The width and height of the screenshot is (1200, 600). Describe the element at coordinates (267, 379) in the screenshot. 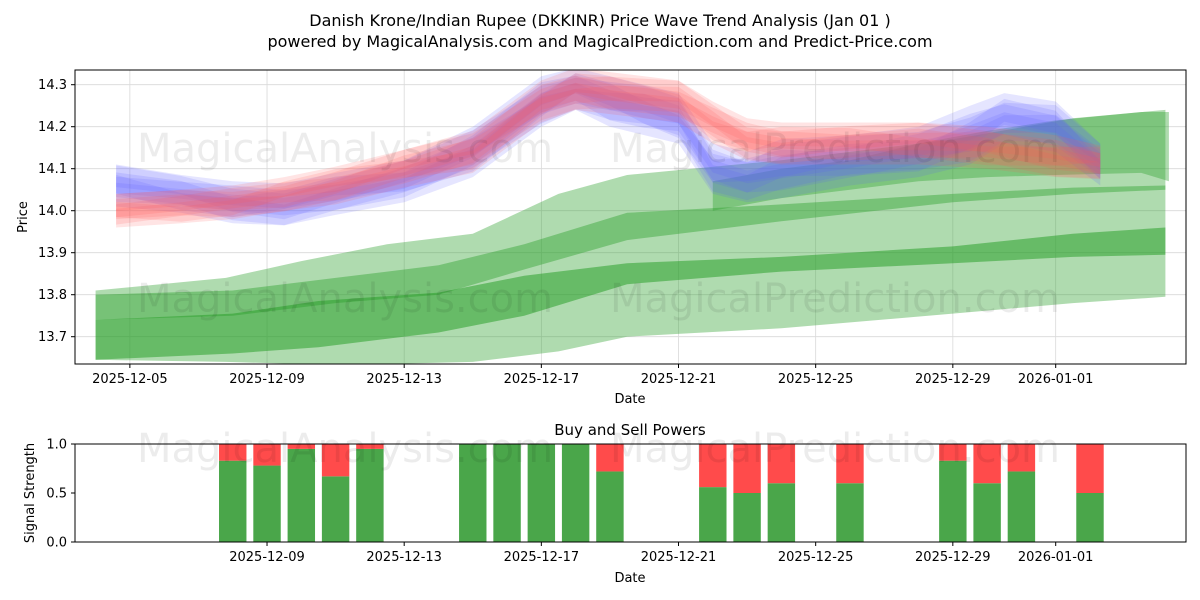

I see `price-x-tick-label: 2025-12-09` at that location.